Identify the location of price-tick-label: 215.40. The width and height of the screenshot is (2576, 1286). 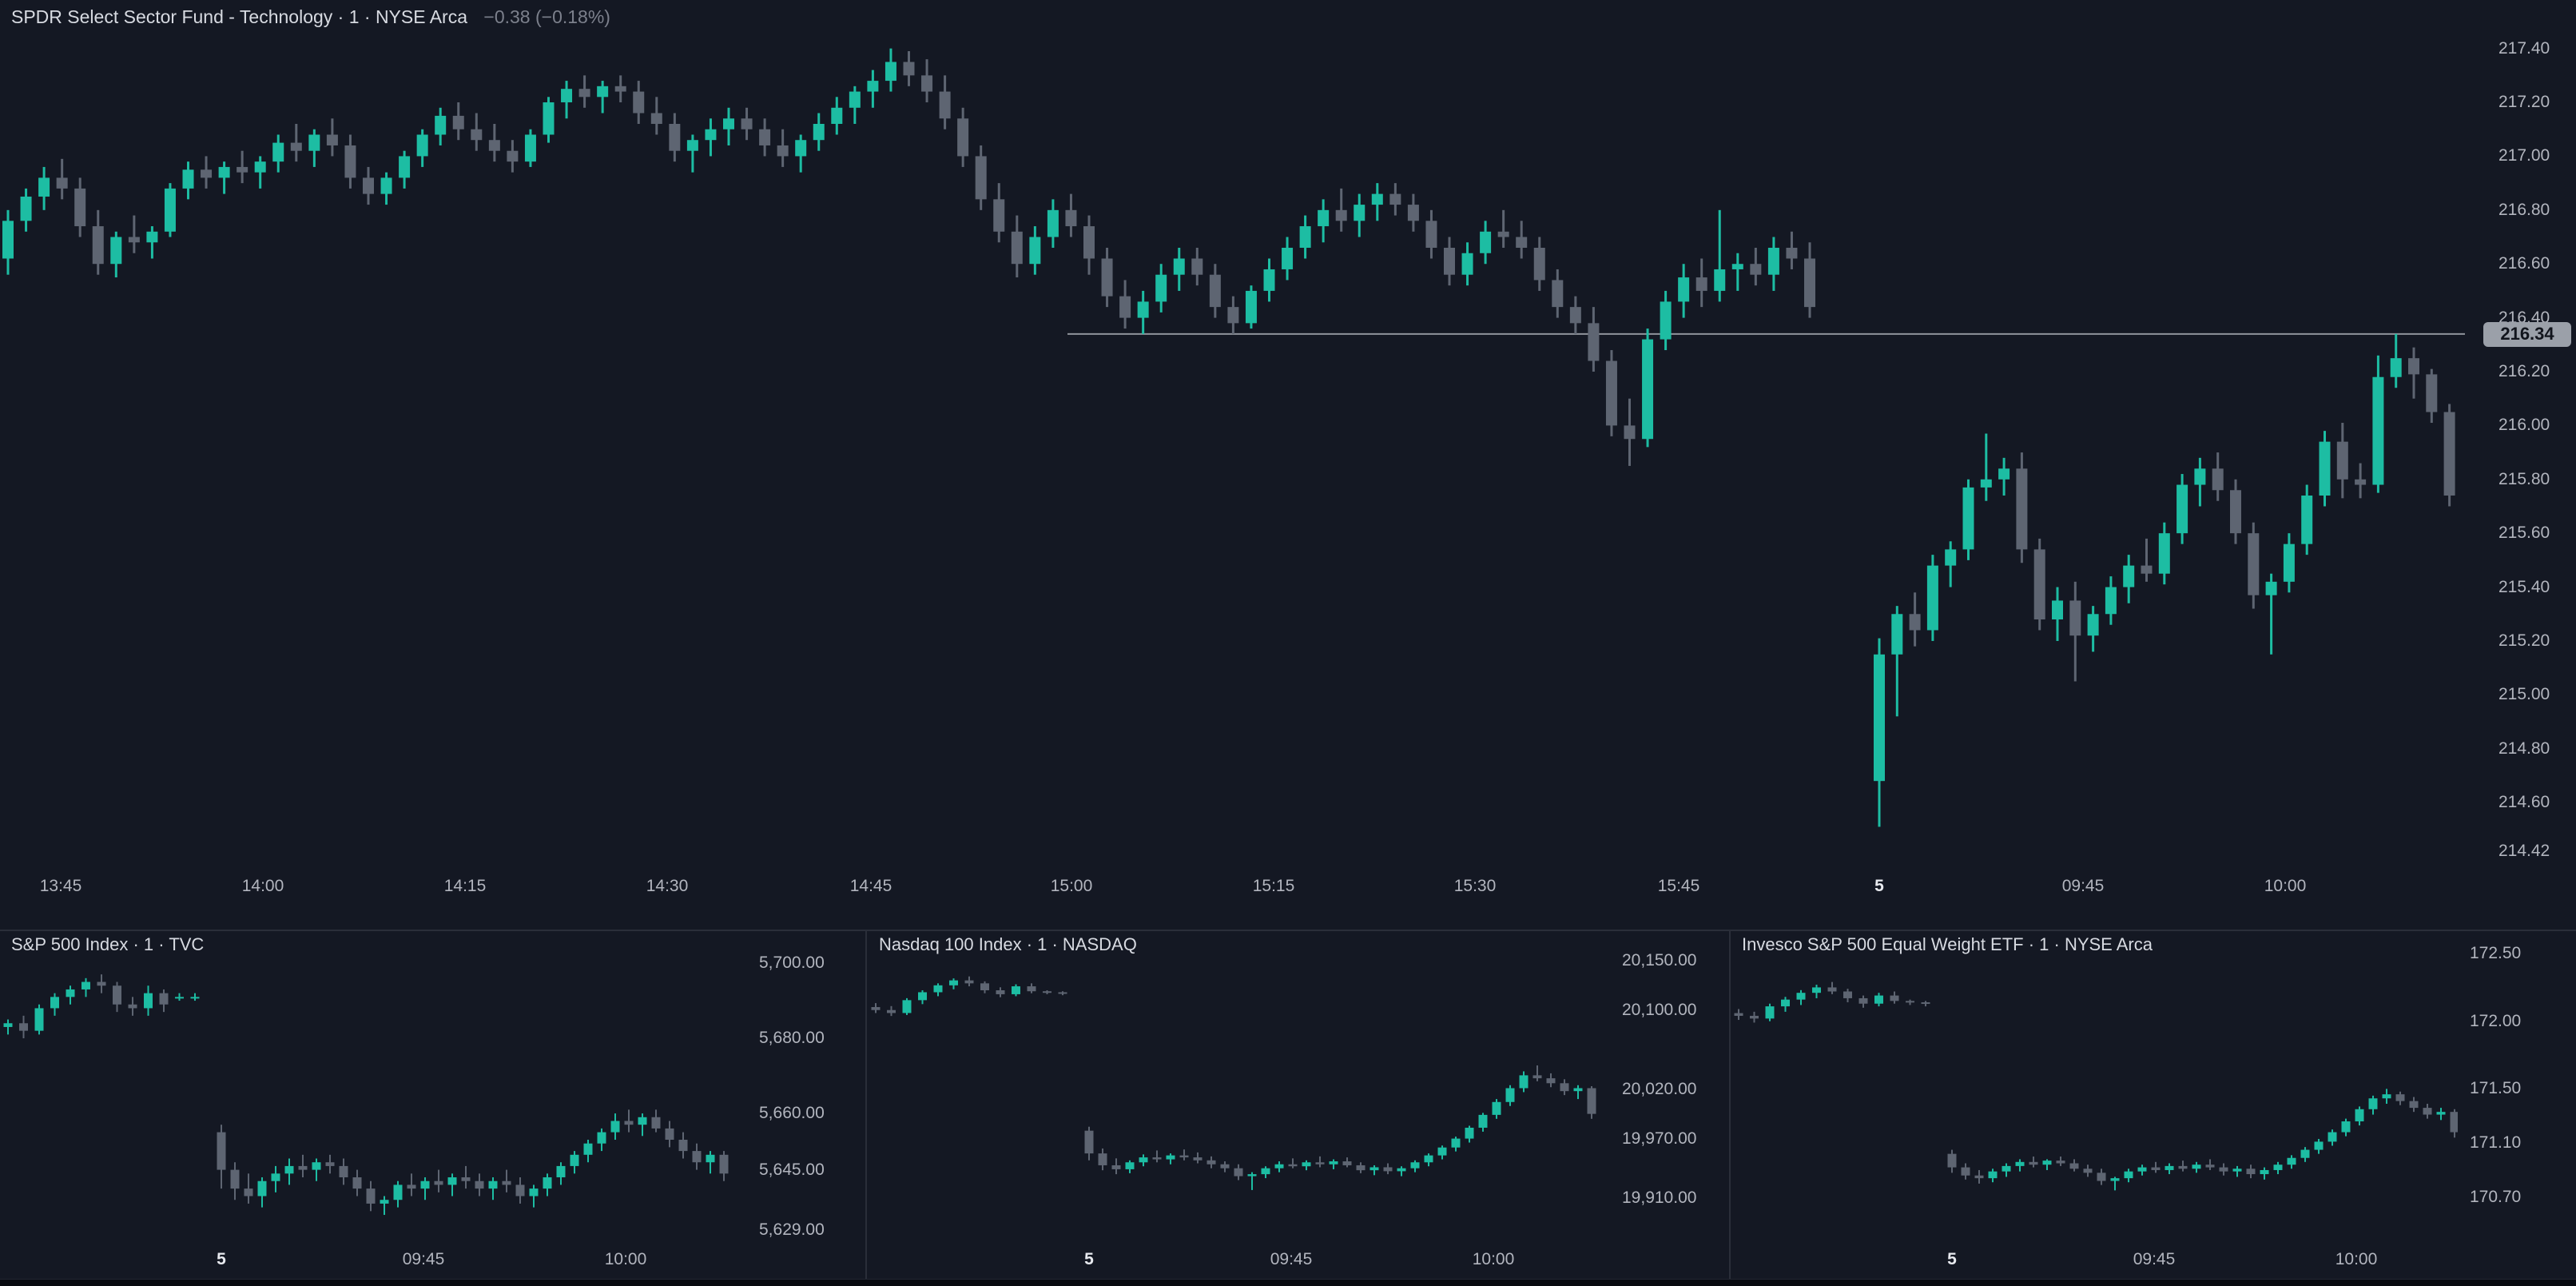
(2524, 586).